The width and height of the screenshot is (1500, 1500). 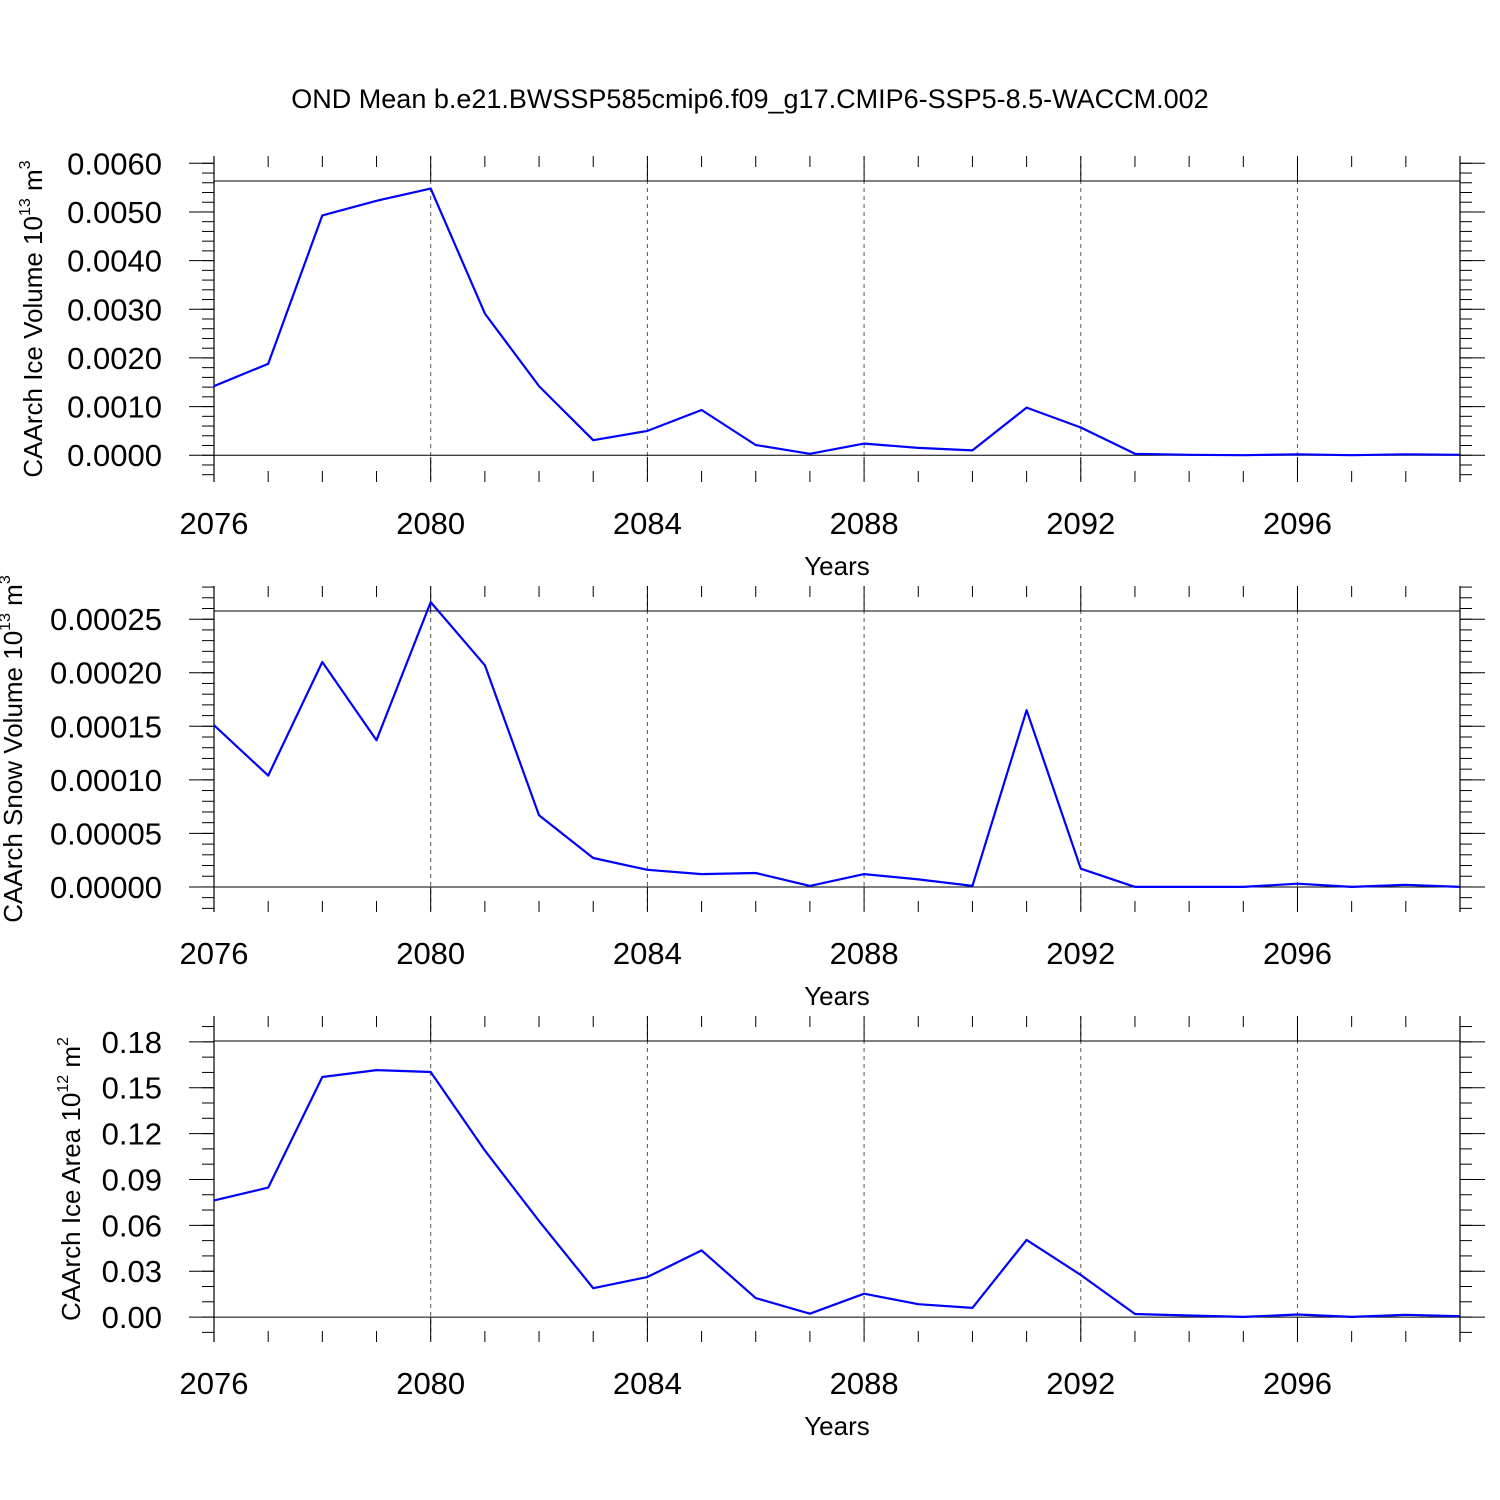 I want to click on y-axis-title: CAArch Ice Area 1012 m2, so click(x=70, y=1179).